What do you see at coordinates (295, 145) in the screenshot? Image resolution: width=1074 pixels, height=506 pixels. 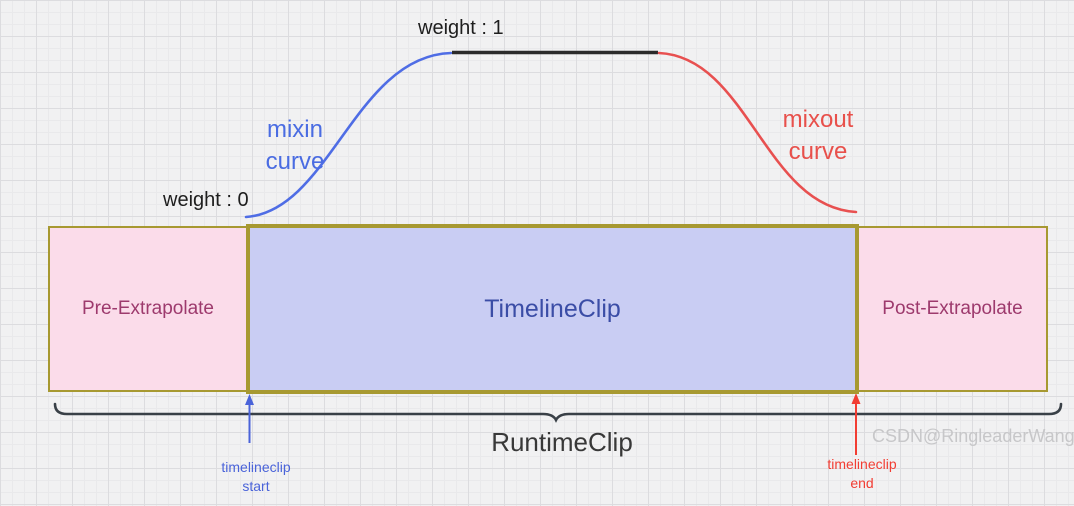 I see `mixin-curve-label: mixin curve` at bounding box center [295, 145].